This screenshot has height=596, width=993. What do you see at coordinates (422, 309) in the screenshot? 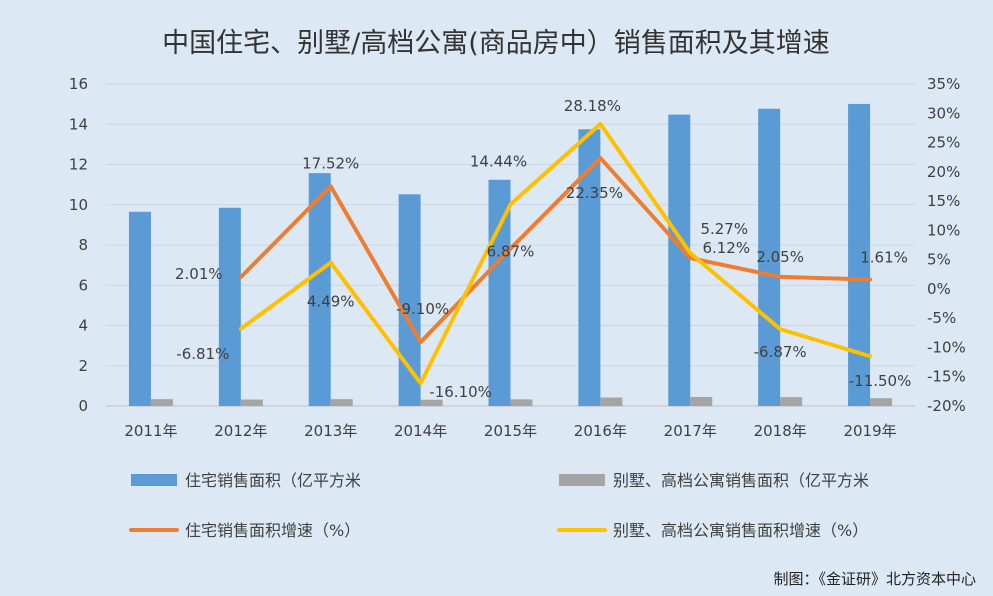
I see `residential-growth-label: -9.10%` at bounding box center [422, 309].